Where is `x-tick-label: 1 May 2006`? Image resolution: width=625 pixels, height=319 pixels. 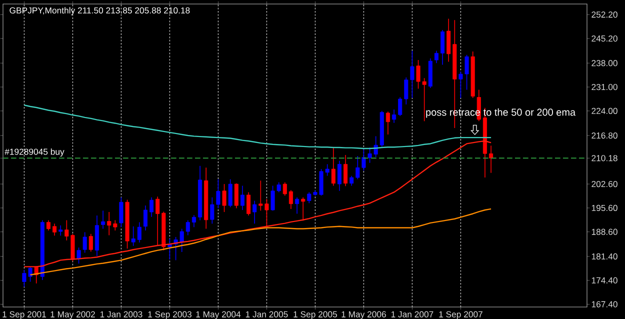
x-tick-label: 1 May 2006 is located at coordinates (364, 315).